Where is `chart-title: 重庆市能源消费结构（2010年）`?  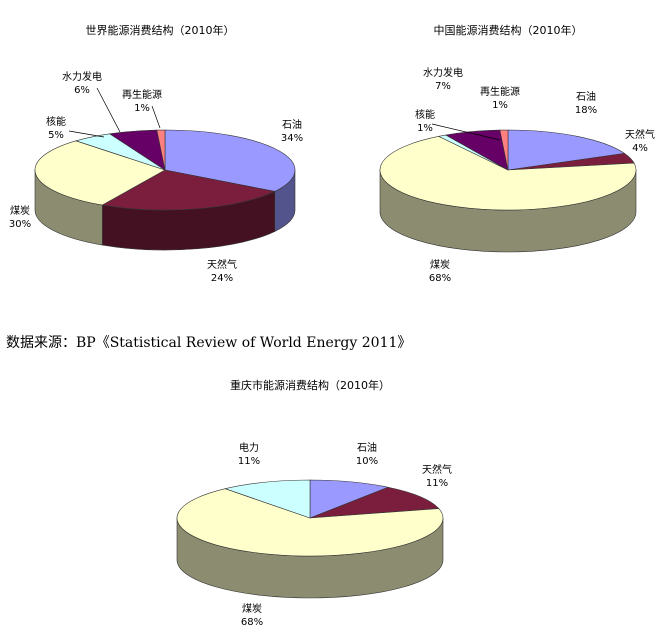 chart-title: 重庆市能源消费结构（2010年） is located at coordinates (310, 385).